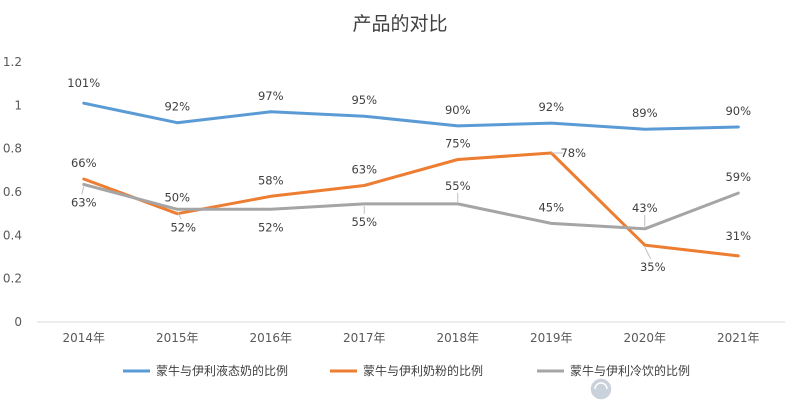 Image resolution: width=800 pixels, height=417 pixels. I want to click on legend-label-3: 蒙牛与伊利冷饮的比例, so click(630, 370).